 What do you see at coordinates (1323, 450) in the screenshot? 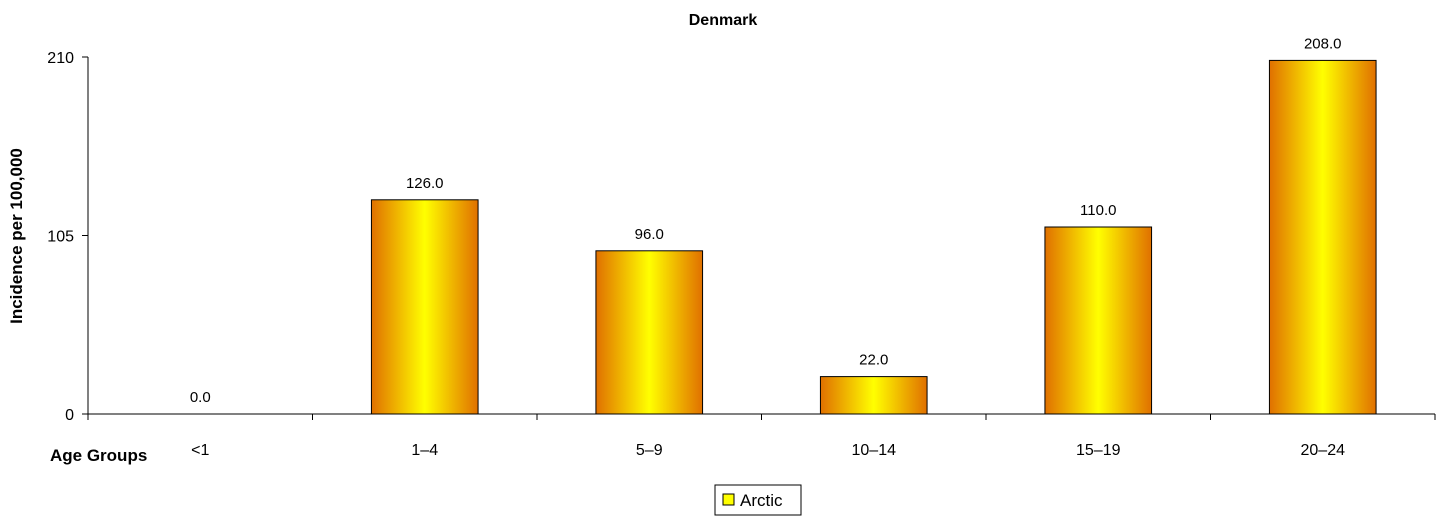
I see `x-tick-label: 20–24` at bounding box center [1323, 450].